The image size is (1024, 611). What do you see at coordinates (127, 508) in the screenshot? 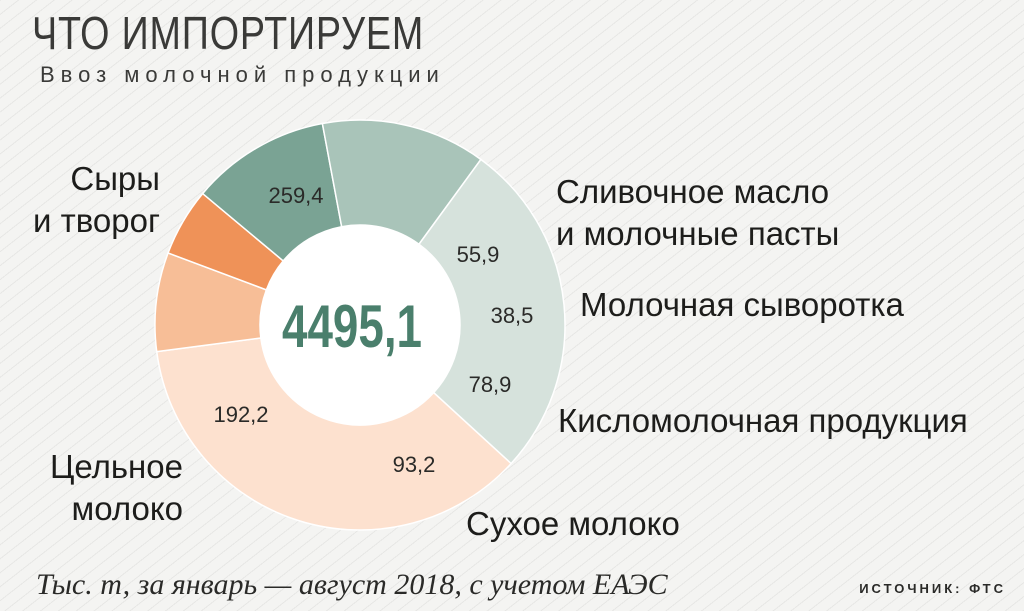
I see `slice-category-label: молоко` at bounding box center [127, 508].